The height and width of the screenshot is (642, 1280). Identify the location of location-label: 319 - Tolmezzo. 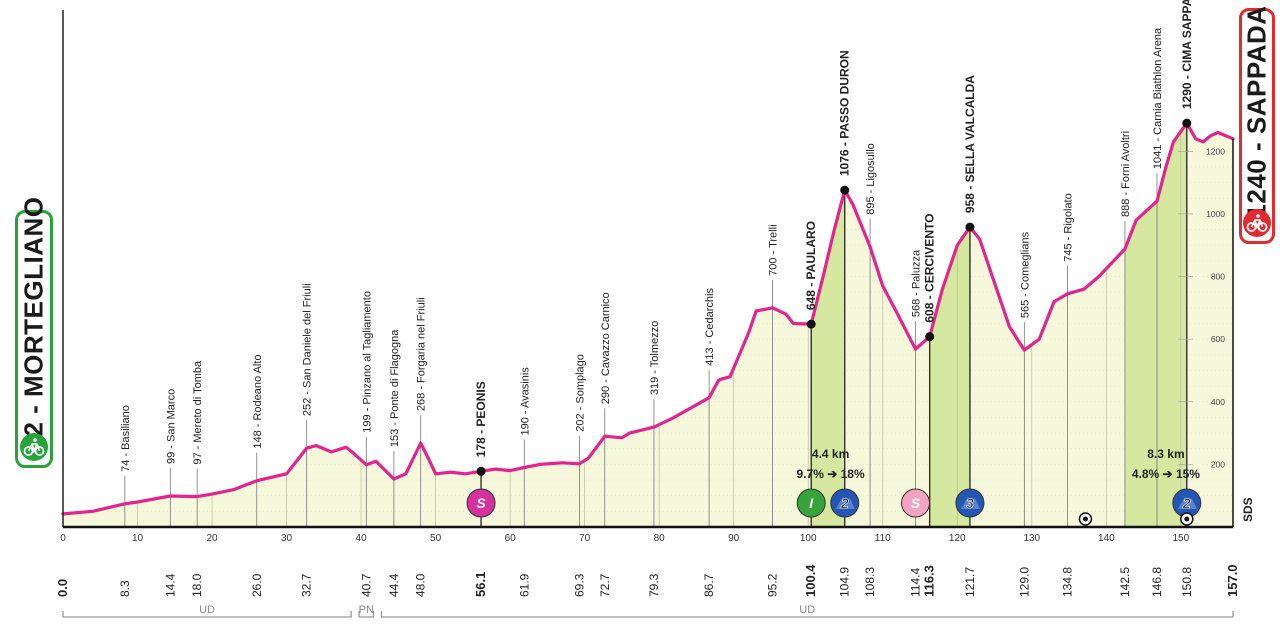
(655, 358).